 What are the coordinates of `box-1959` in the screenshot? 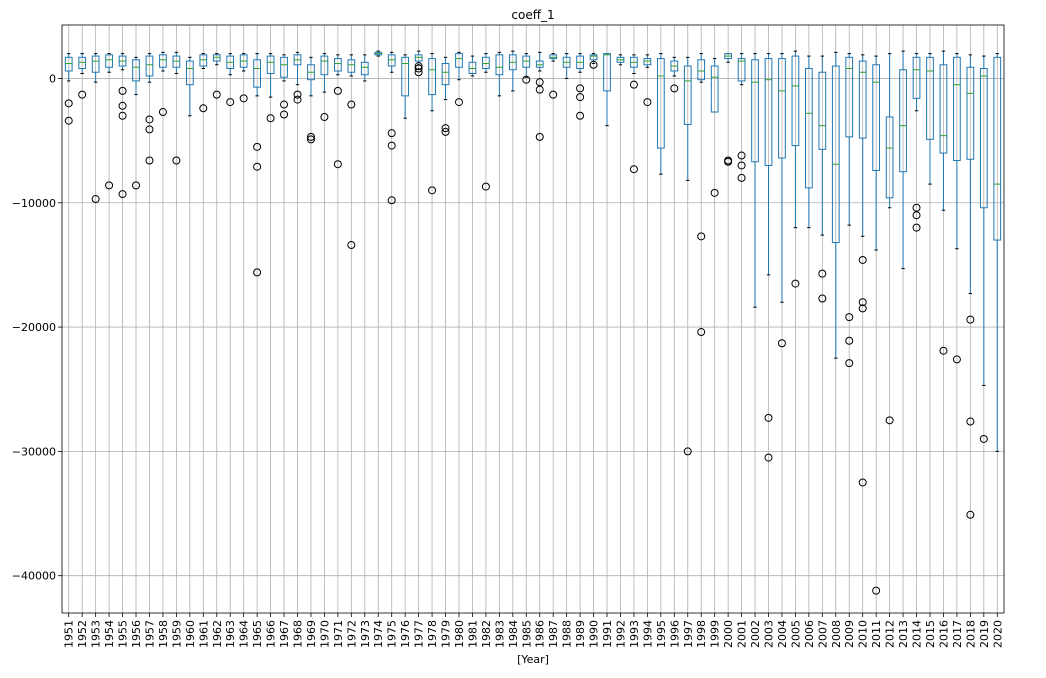 It's located at (176, 108).